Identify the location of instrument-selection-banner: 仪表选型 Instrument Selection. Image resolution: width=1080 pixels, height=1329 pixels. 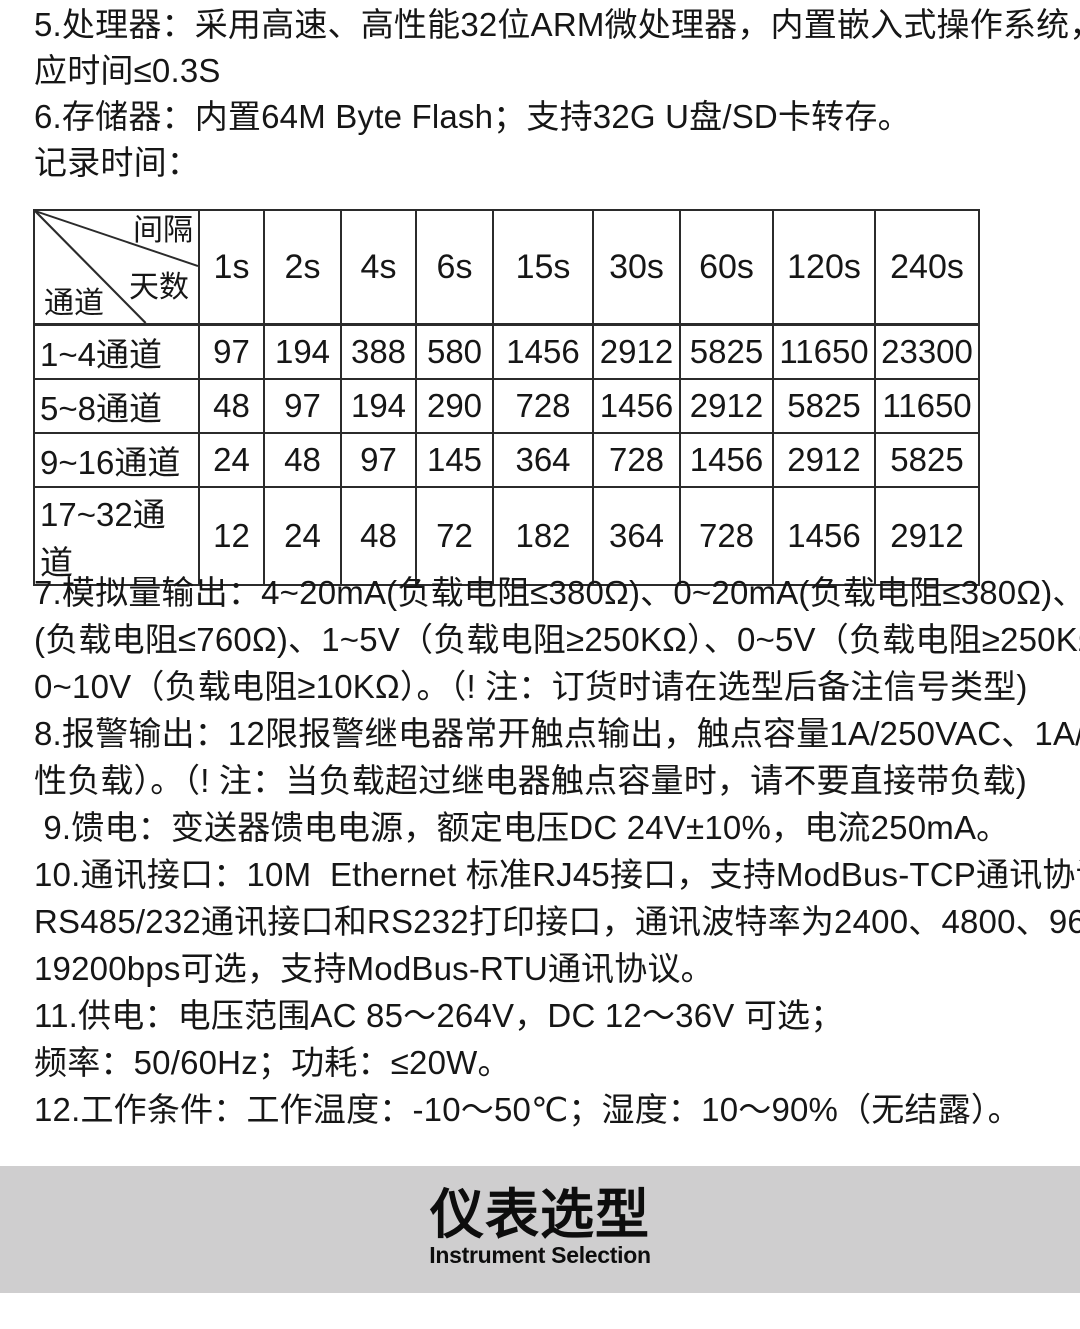
(540, 1229).